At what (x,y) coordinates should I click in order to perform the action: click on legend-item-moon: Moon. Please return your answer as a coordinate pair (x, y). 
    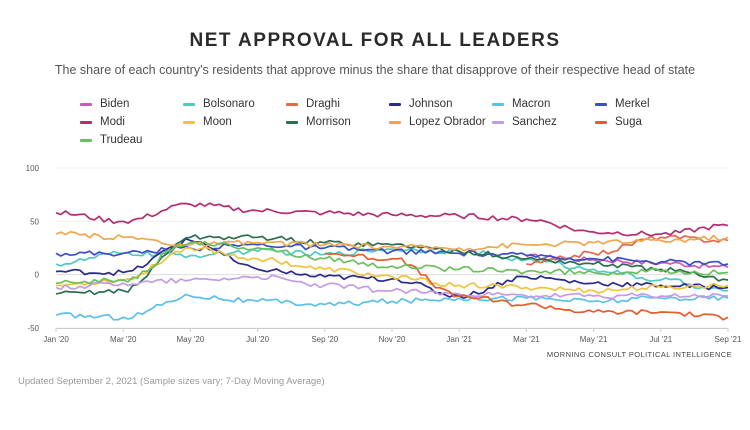
    Looking at the image, I should click on (207, 122).